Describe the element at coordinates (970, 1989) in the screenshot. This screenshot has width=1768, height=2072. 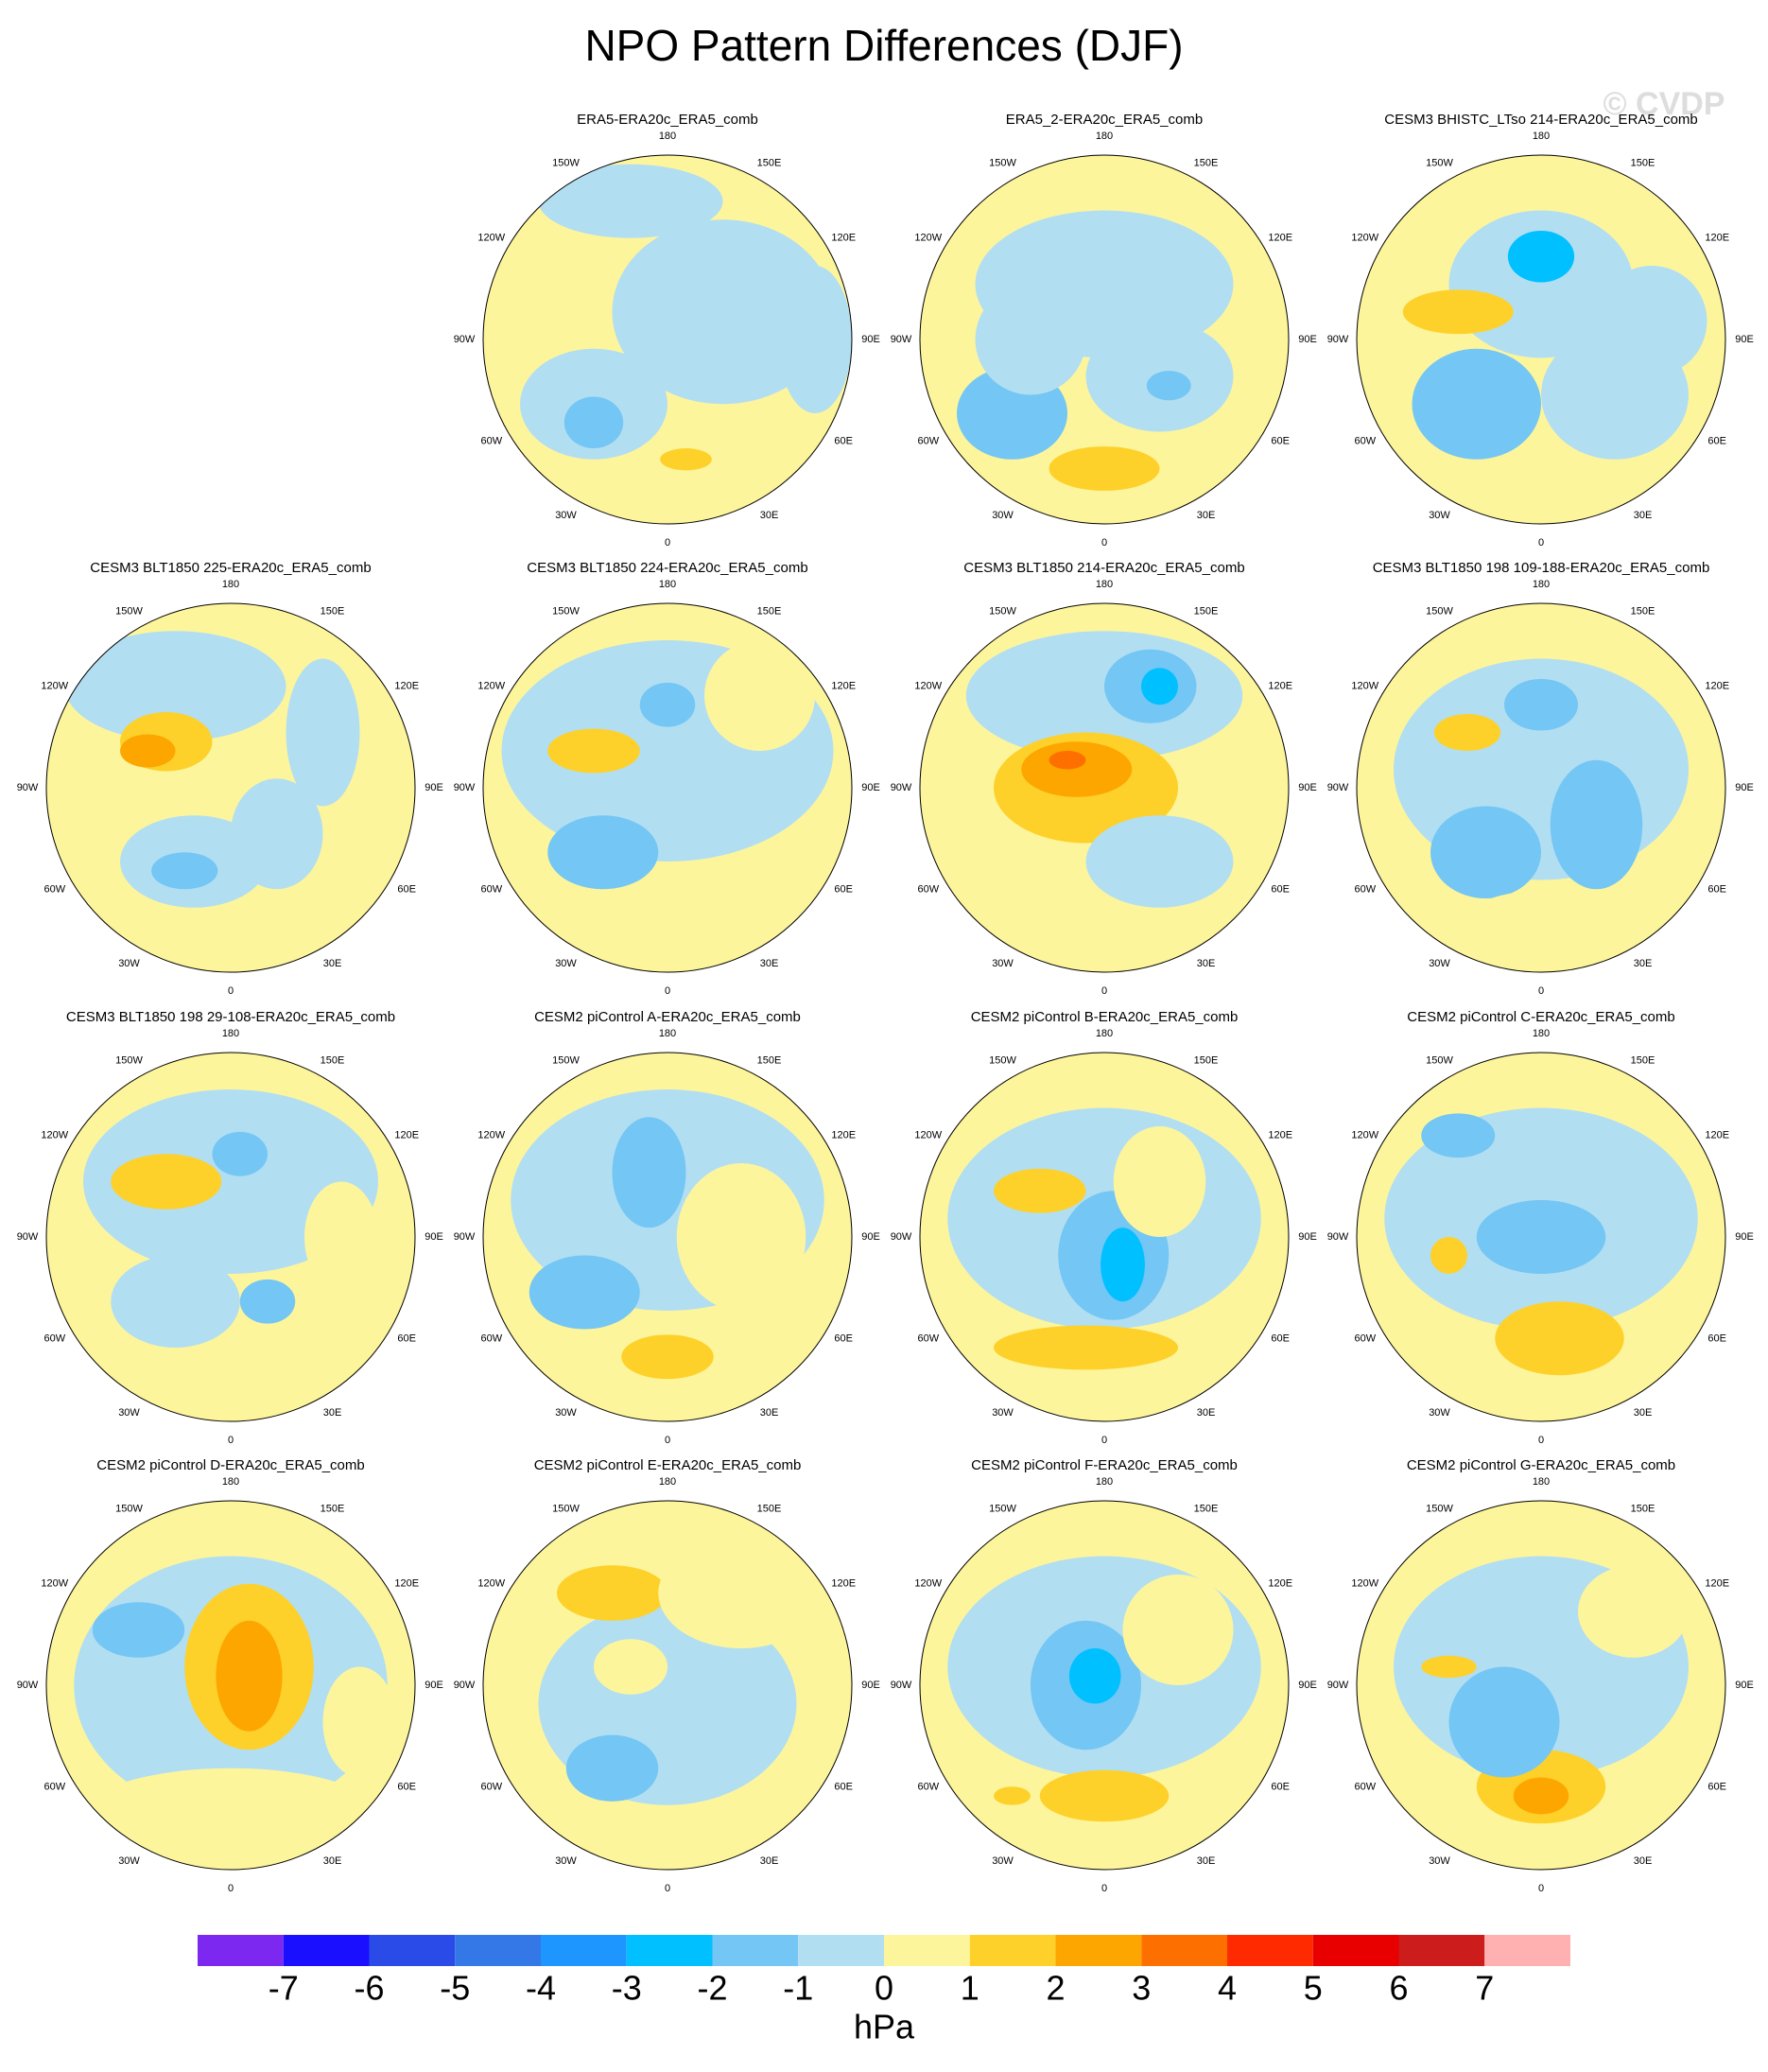
I see `colorbar-tick-label: 1` at that location.